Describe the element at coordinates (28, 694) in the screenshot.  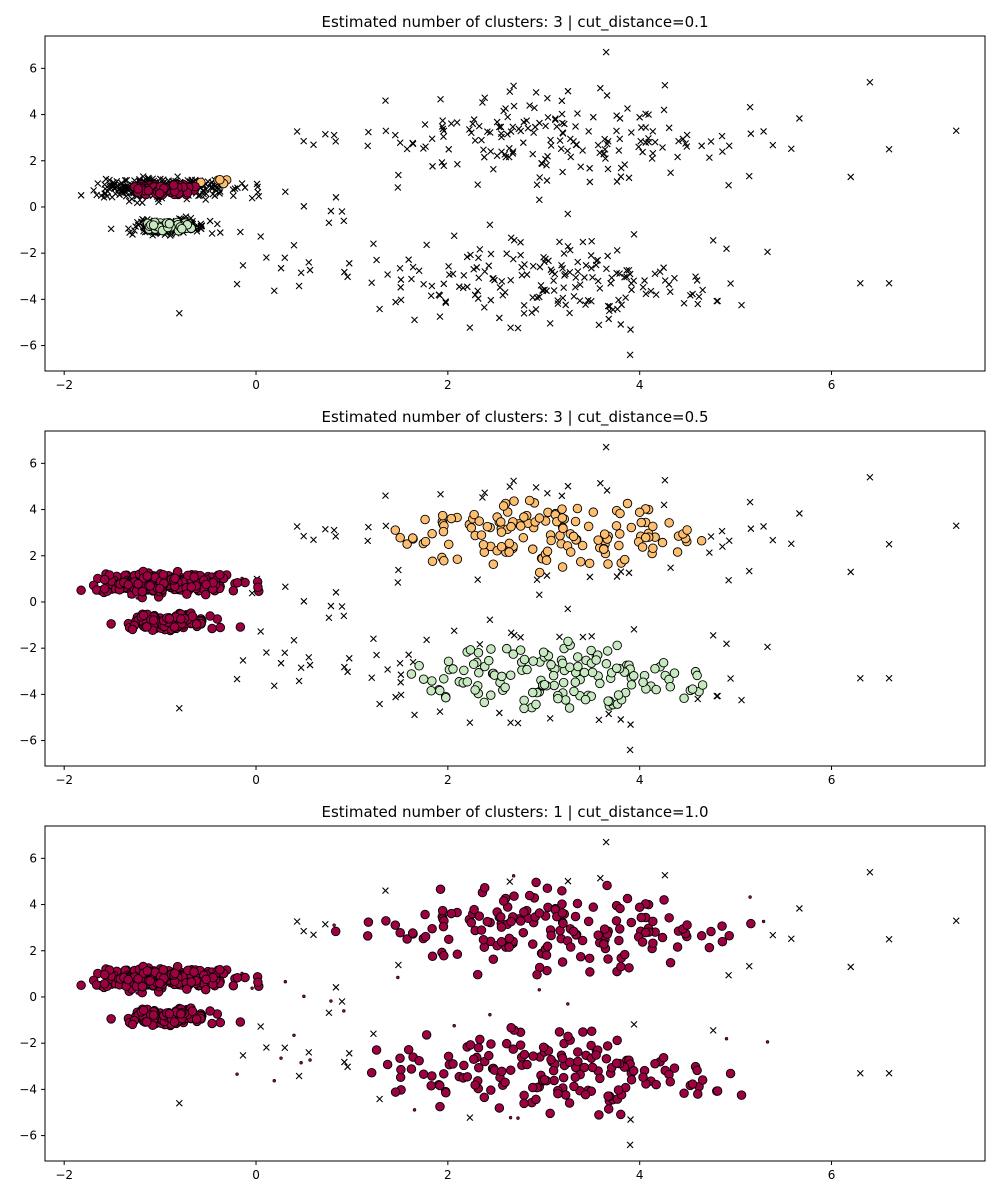
I see `y-tick-label: −4` at that location.